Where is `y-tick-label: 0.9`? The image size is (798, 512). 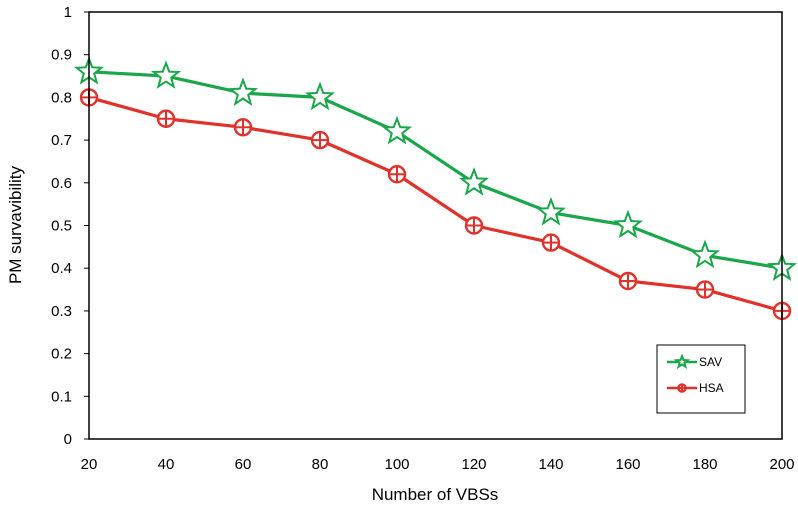 y-tick-label: 0.9 is located at coordinates (61, 55).